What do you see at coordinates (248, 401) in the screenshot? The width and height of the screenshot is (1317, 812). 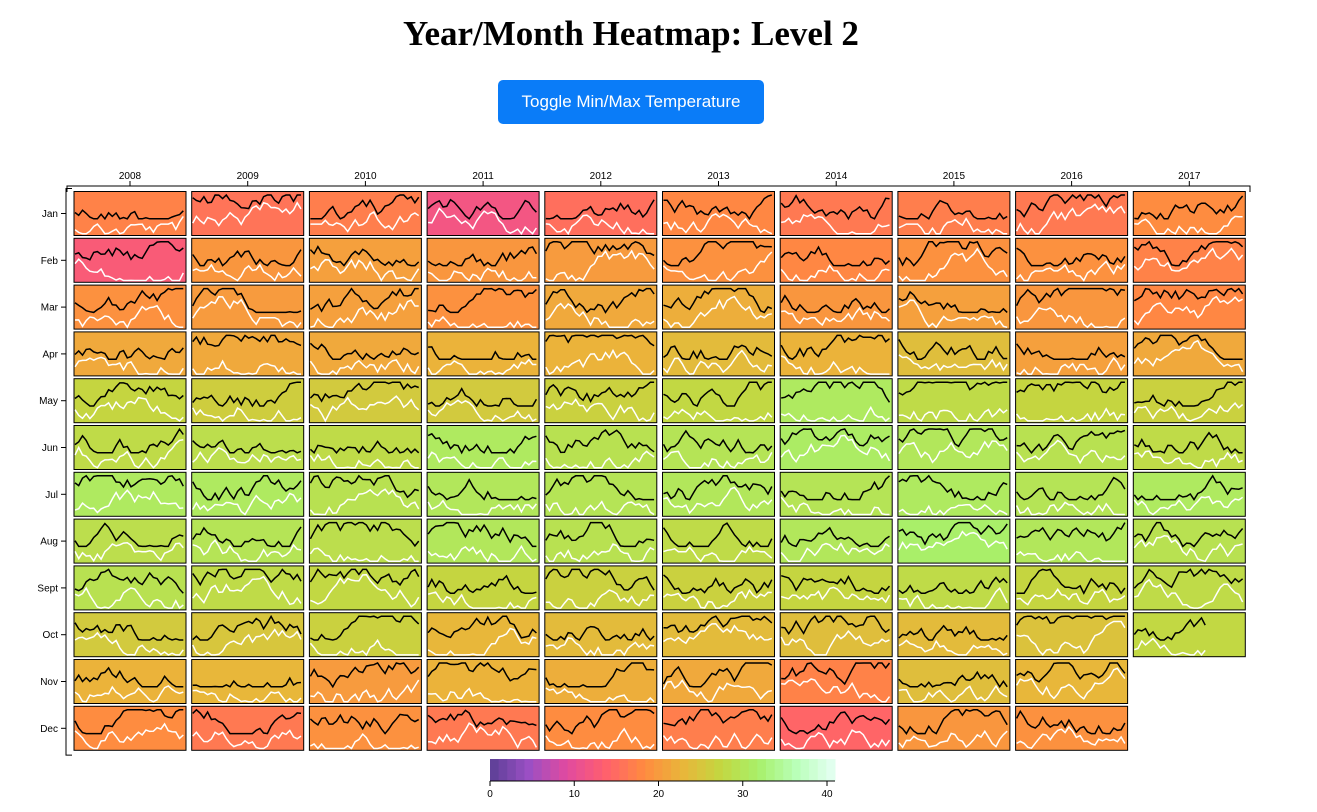 I see `heatmap-cell-2009-may` at bounding box center [248, 401].